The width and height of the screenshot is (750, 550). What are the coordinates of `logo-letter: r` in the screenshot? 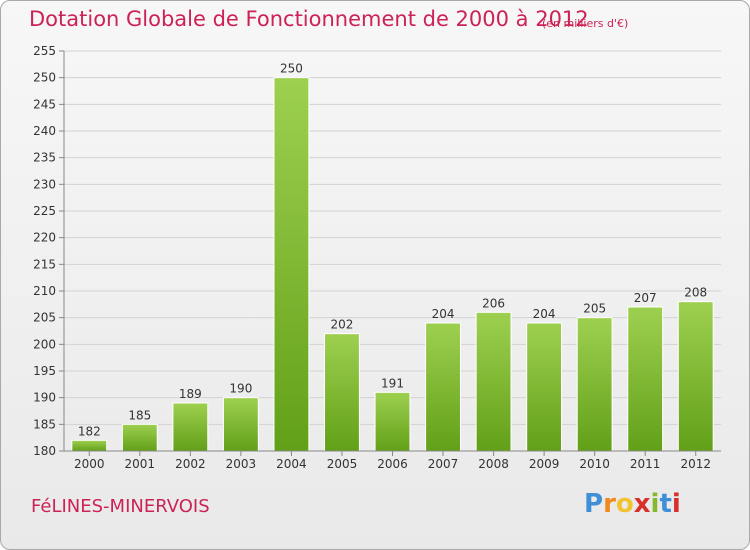 It's located at (609, 504).